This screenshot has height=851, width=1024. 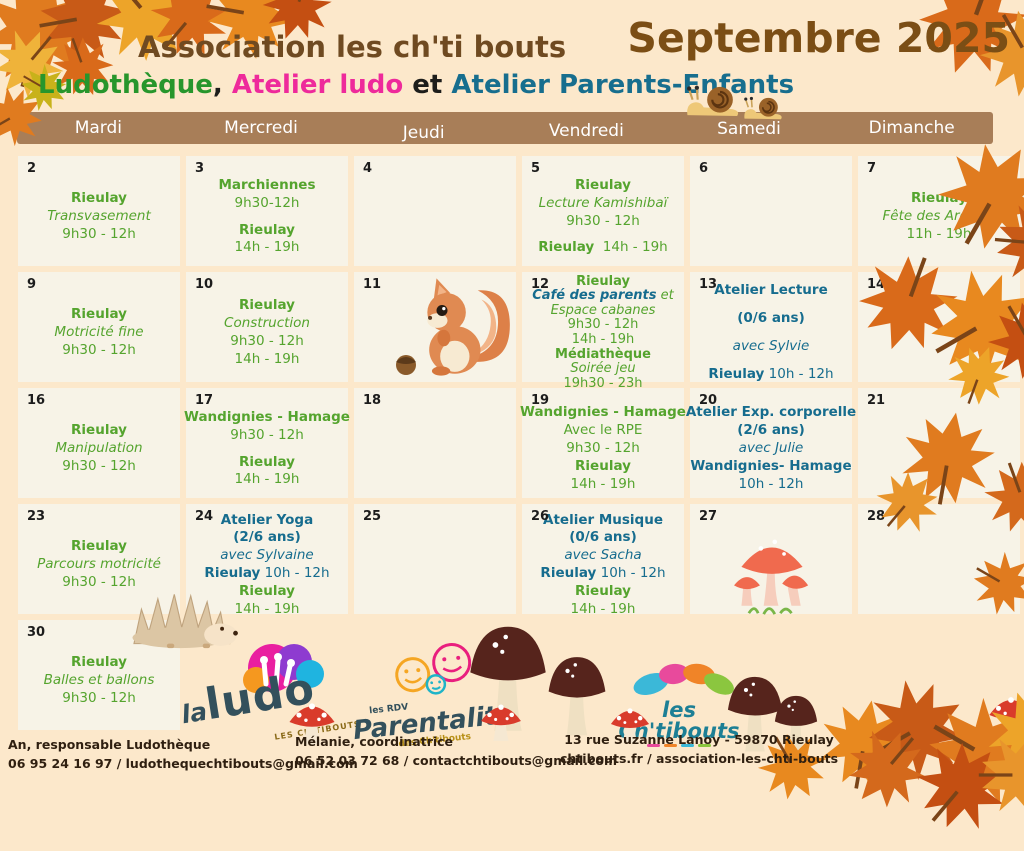 I want to click on date-number: 10, so click(x=204, y=284).